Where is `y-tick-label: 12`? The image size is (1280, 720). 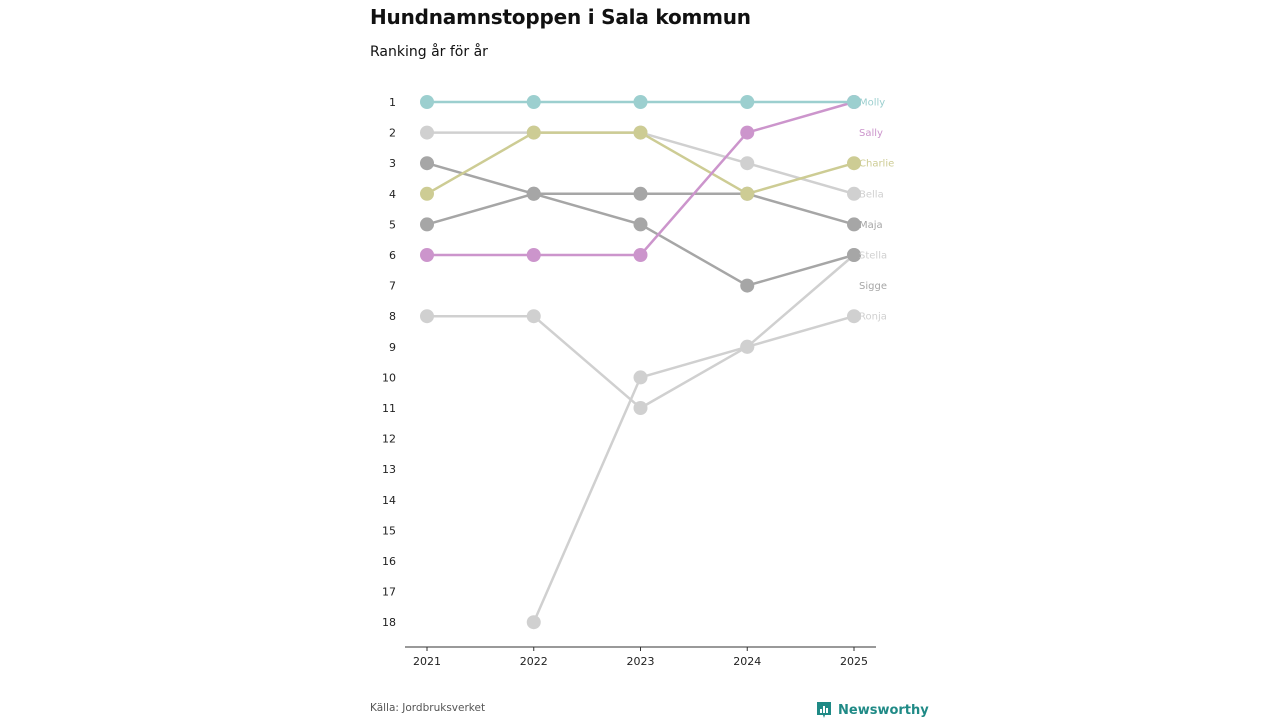 y-tick-label: 12 is located at coordinates (389, 439).